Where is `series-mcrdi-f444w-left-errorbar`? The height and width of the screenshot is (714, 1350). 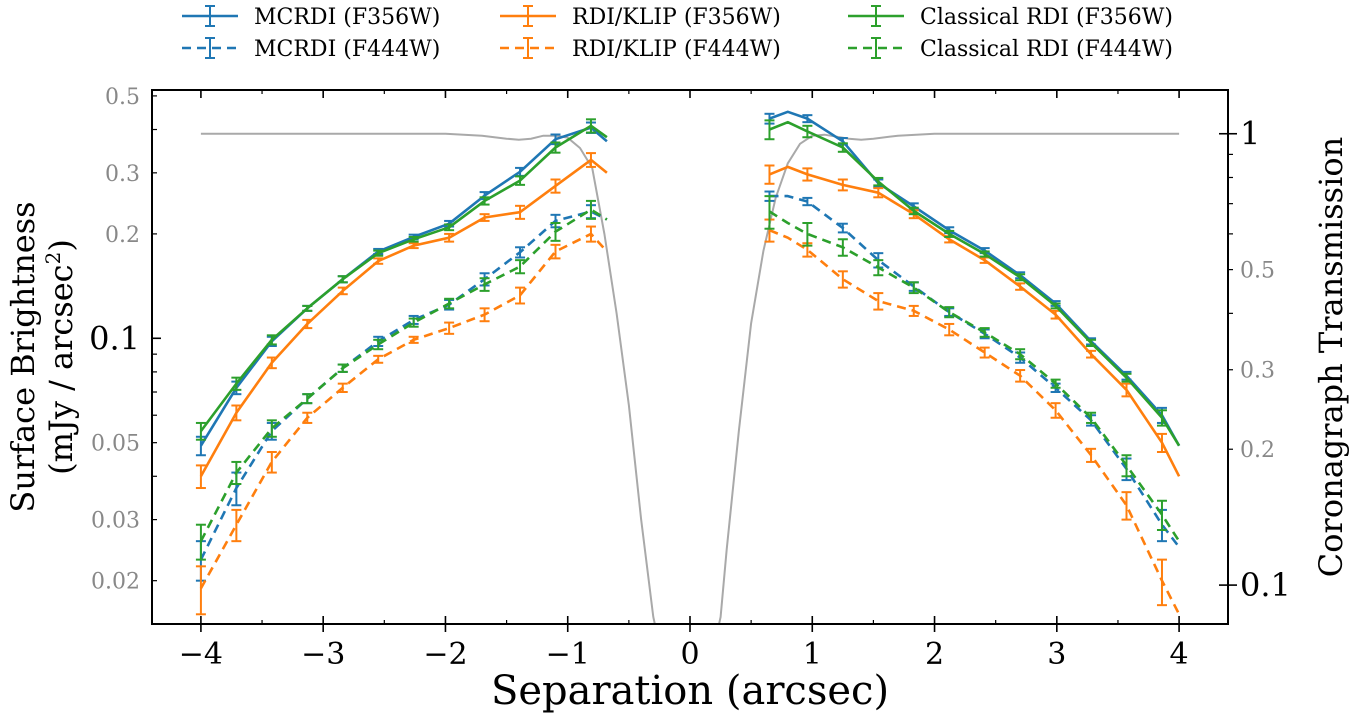 series-mcrdi-f444w-left-errorbar is located at coordinates (520, 252).